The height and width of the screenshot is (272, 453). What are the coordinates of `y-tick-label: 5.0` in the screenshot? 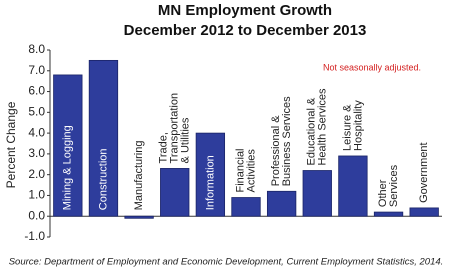 It's located at (36, 112).